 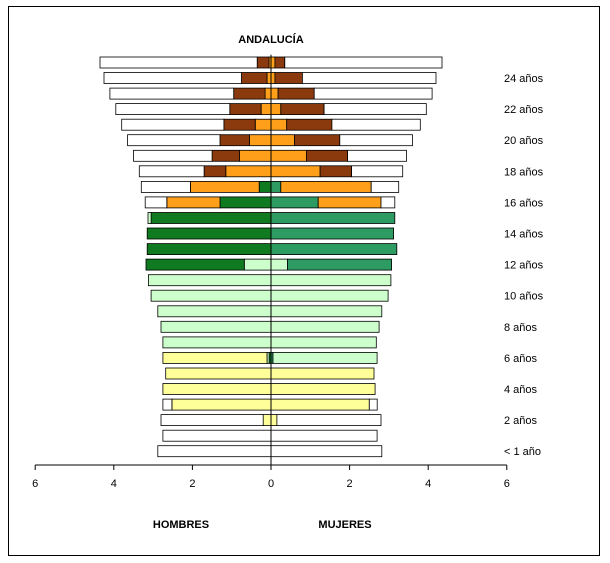 I want to click on age-label-20-a-os: 20 años, so click(x=524, y=141).